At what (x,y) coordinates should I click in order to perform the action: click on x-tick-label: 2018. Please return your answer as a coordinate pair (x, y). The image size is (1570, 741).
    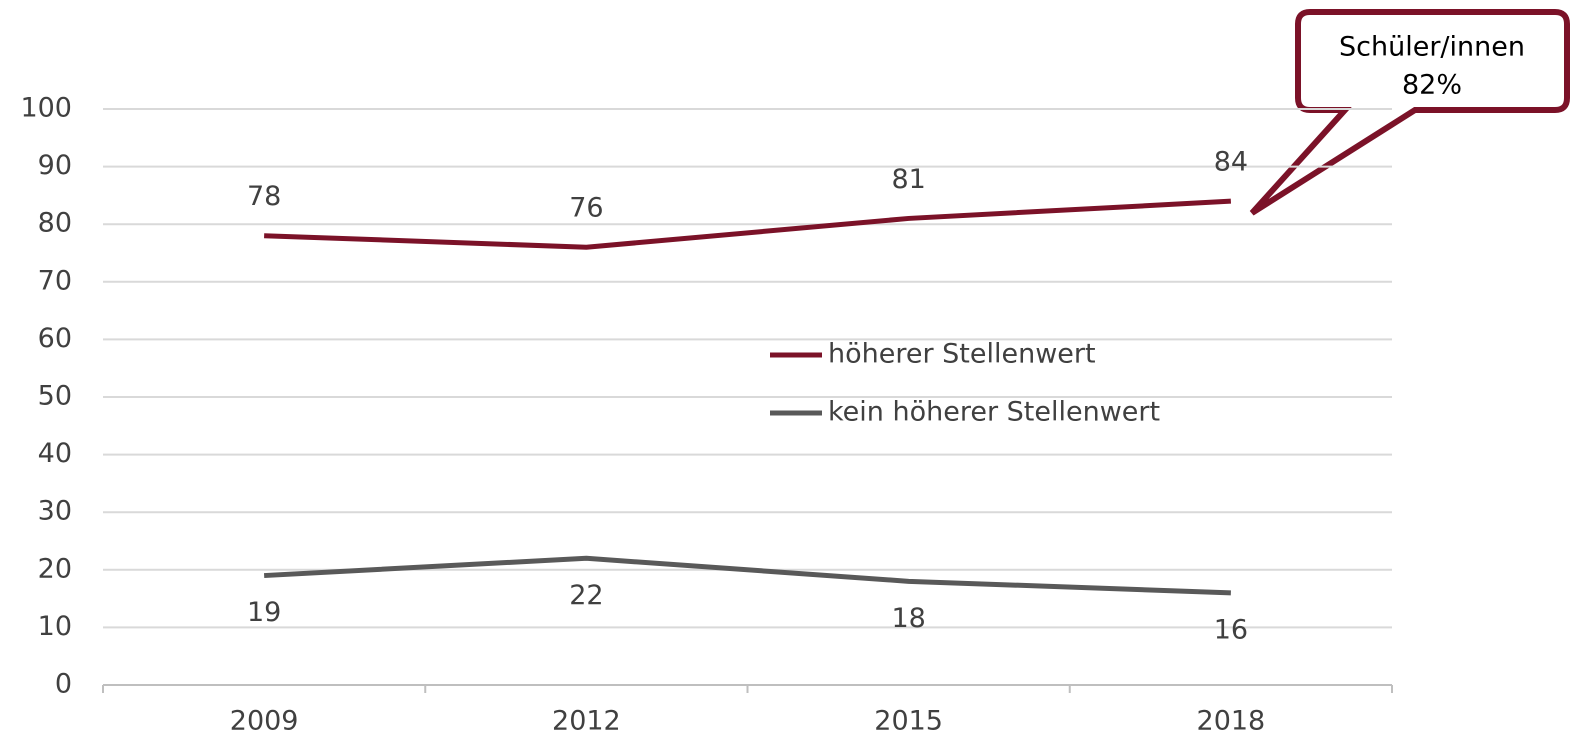
    Looking at the image, I should click on (1231, 721).